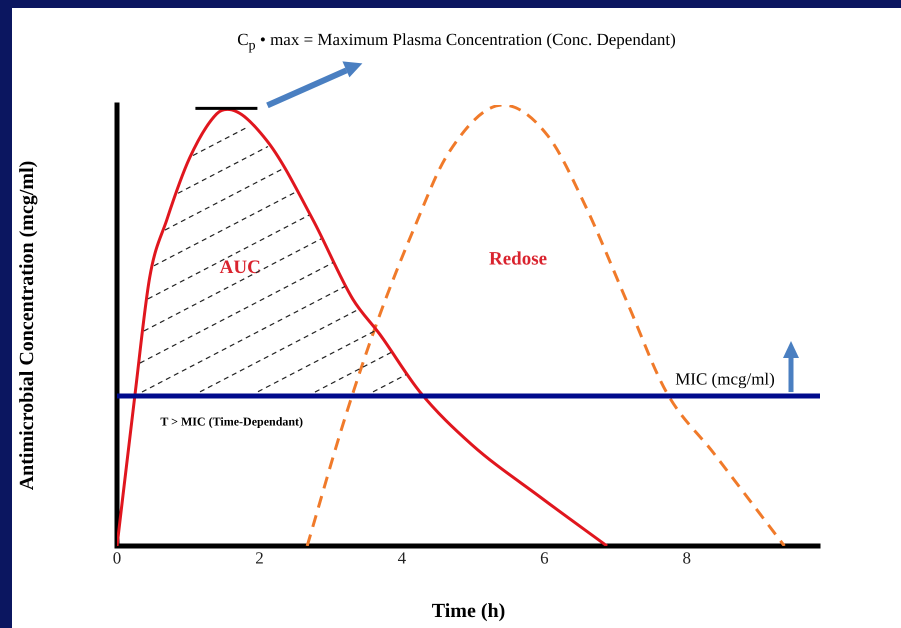 Image resolution: width=901 pixels, height=628 pixels. I want to click on annotation: AUC, so click(240, 267).